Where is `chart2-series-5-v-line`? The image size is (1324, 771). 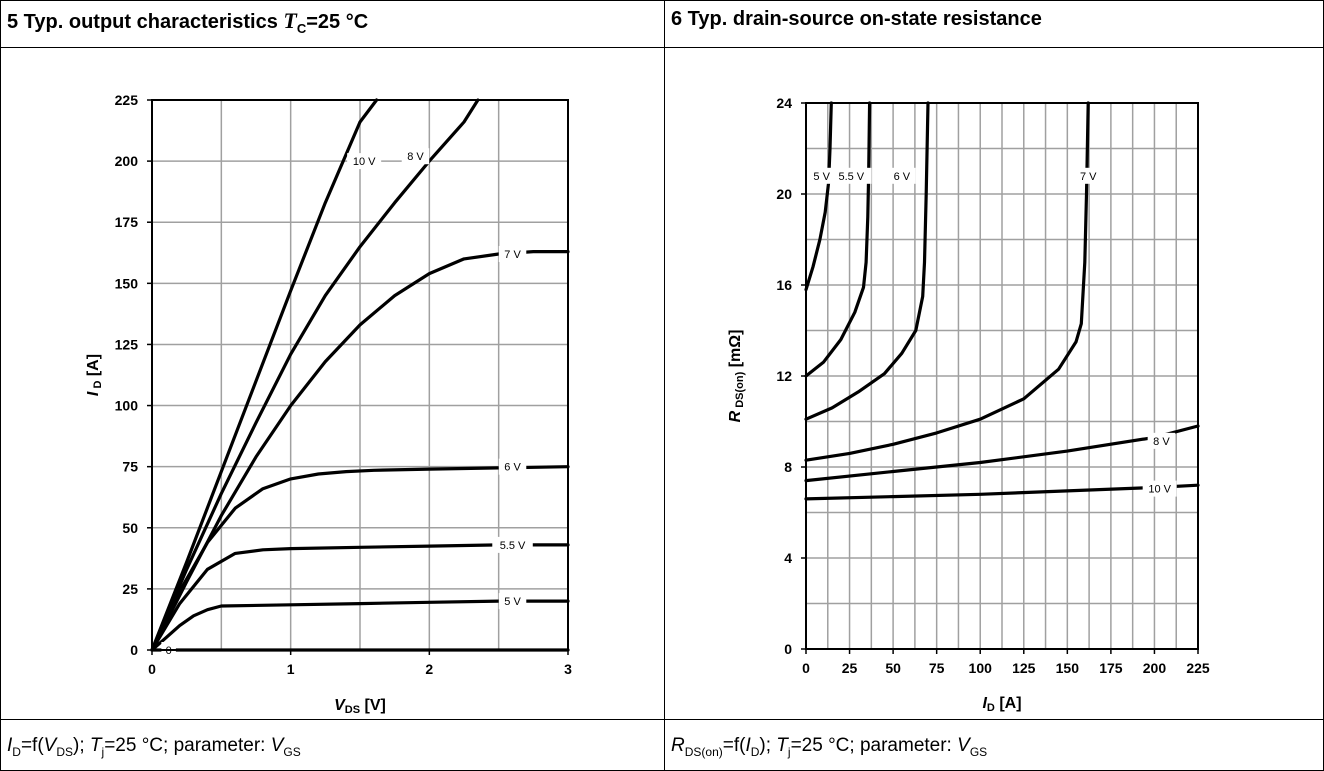
chart2-series-5-v-line is located at coordinates (818, 196).